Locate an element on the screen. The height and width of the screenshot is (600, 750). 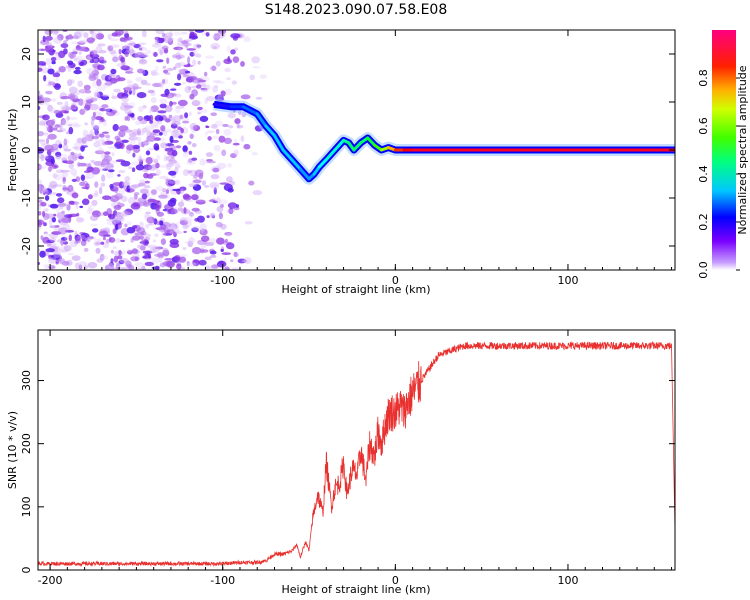
figure-title: S148.2023.090.07.58.E08 is located at coordinates (356, 10).